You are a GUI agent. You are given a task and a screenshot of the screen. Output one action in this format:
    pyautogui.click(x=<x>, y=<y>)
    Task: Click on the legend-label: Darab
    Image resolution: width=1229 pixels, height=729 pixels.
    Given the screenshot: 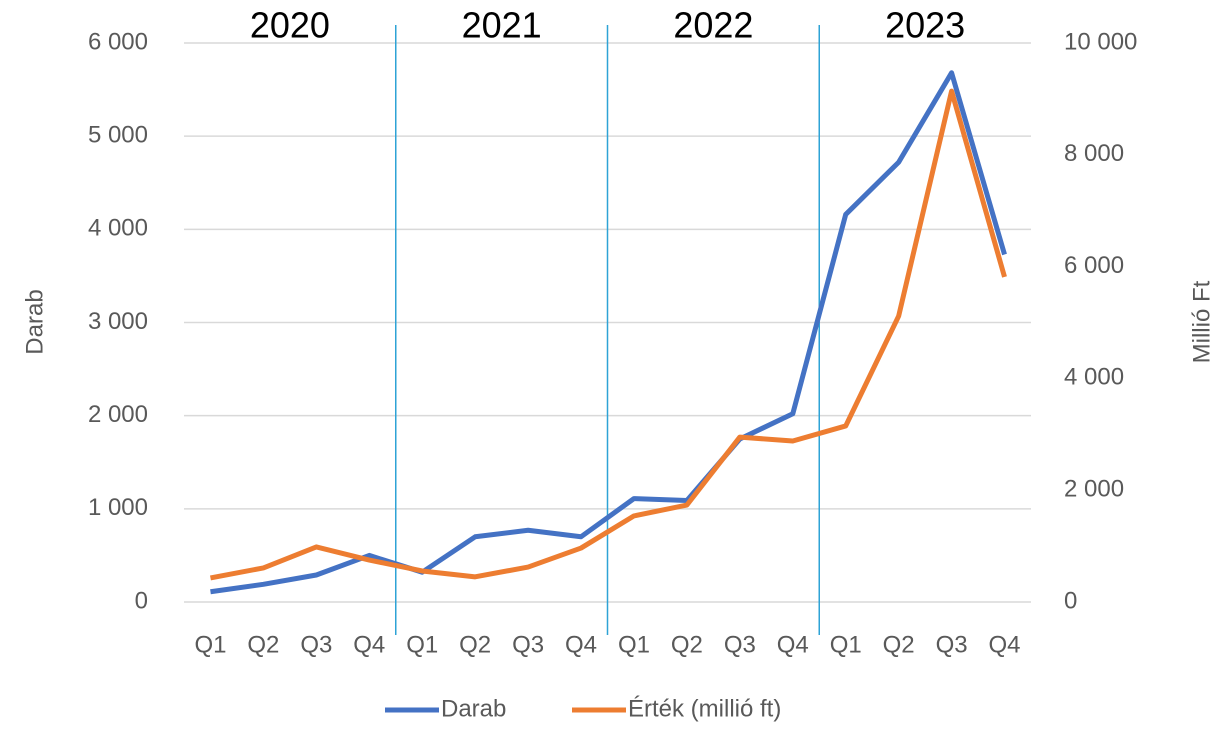 What is the action you would take?
    pyautogui.click(x=473, y=708)
    